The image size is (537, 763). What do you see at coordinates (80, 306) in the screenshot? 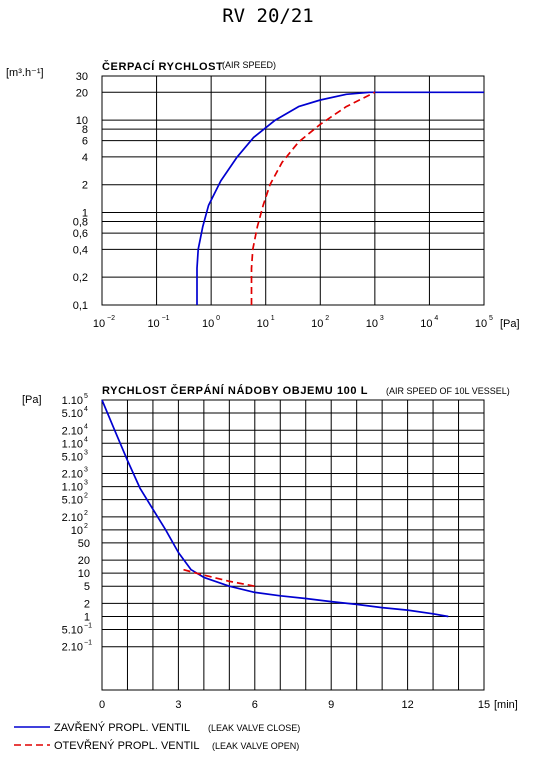
I see `chart1-y-tick-label: 0,1` at bounding box center [80, 306].